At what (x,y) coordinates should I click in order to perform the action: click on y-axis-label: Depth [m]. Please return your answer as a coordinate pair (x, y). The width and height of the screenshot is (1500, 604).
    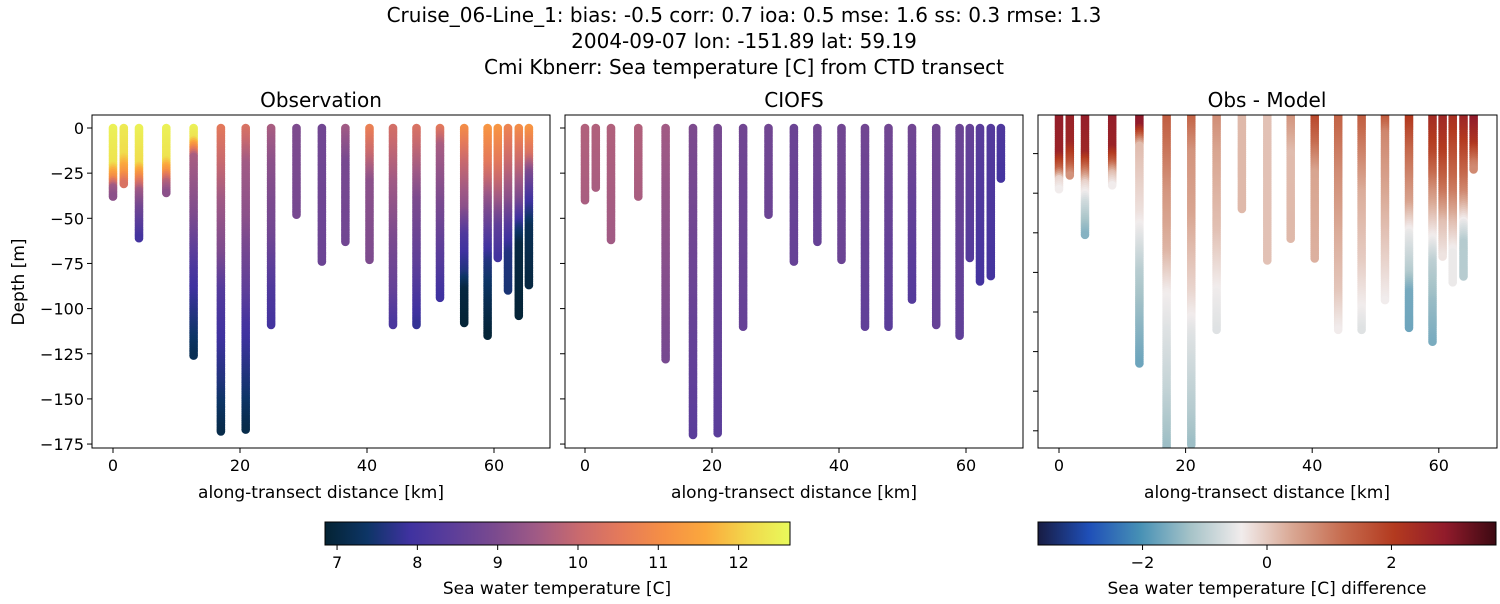
    Looking at the image, I should click on (19, 281).